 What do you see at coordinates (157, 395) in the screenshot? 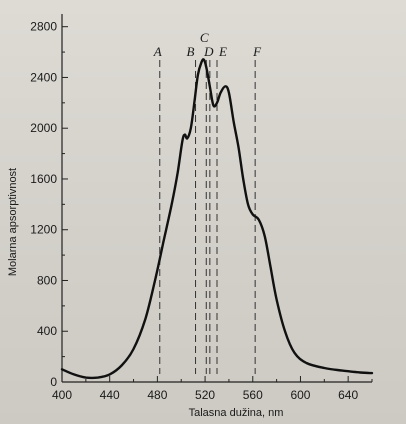
I see `x-tick-label: 480` at bounding box center [157, 395].